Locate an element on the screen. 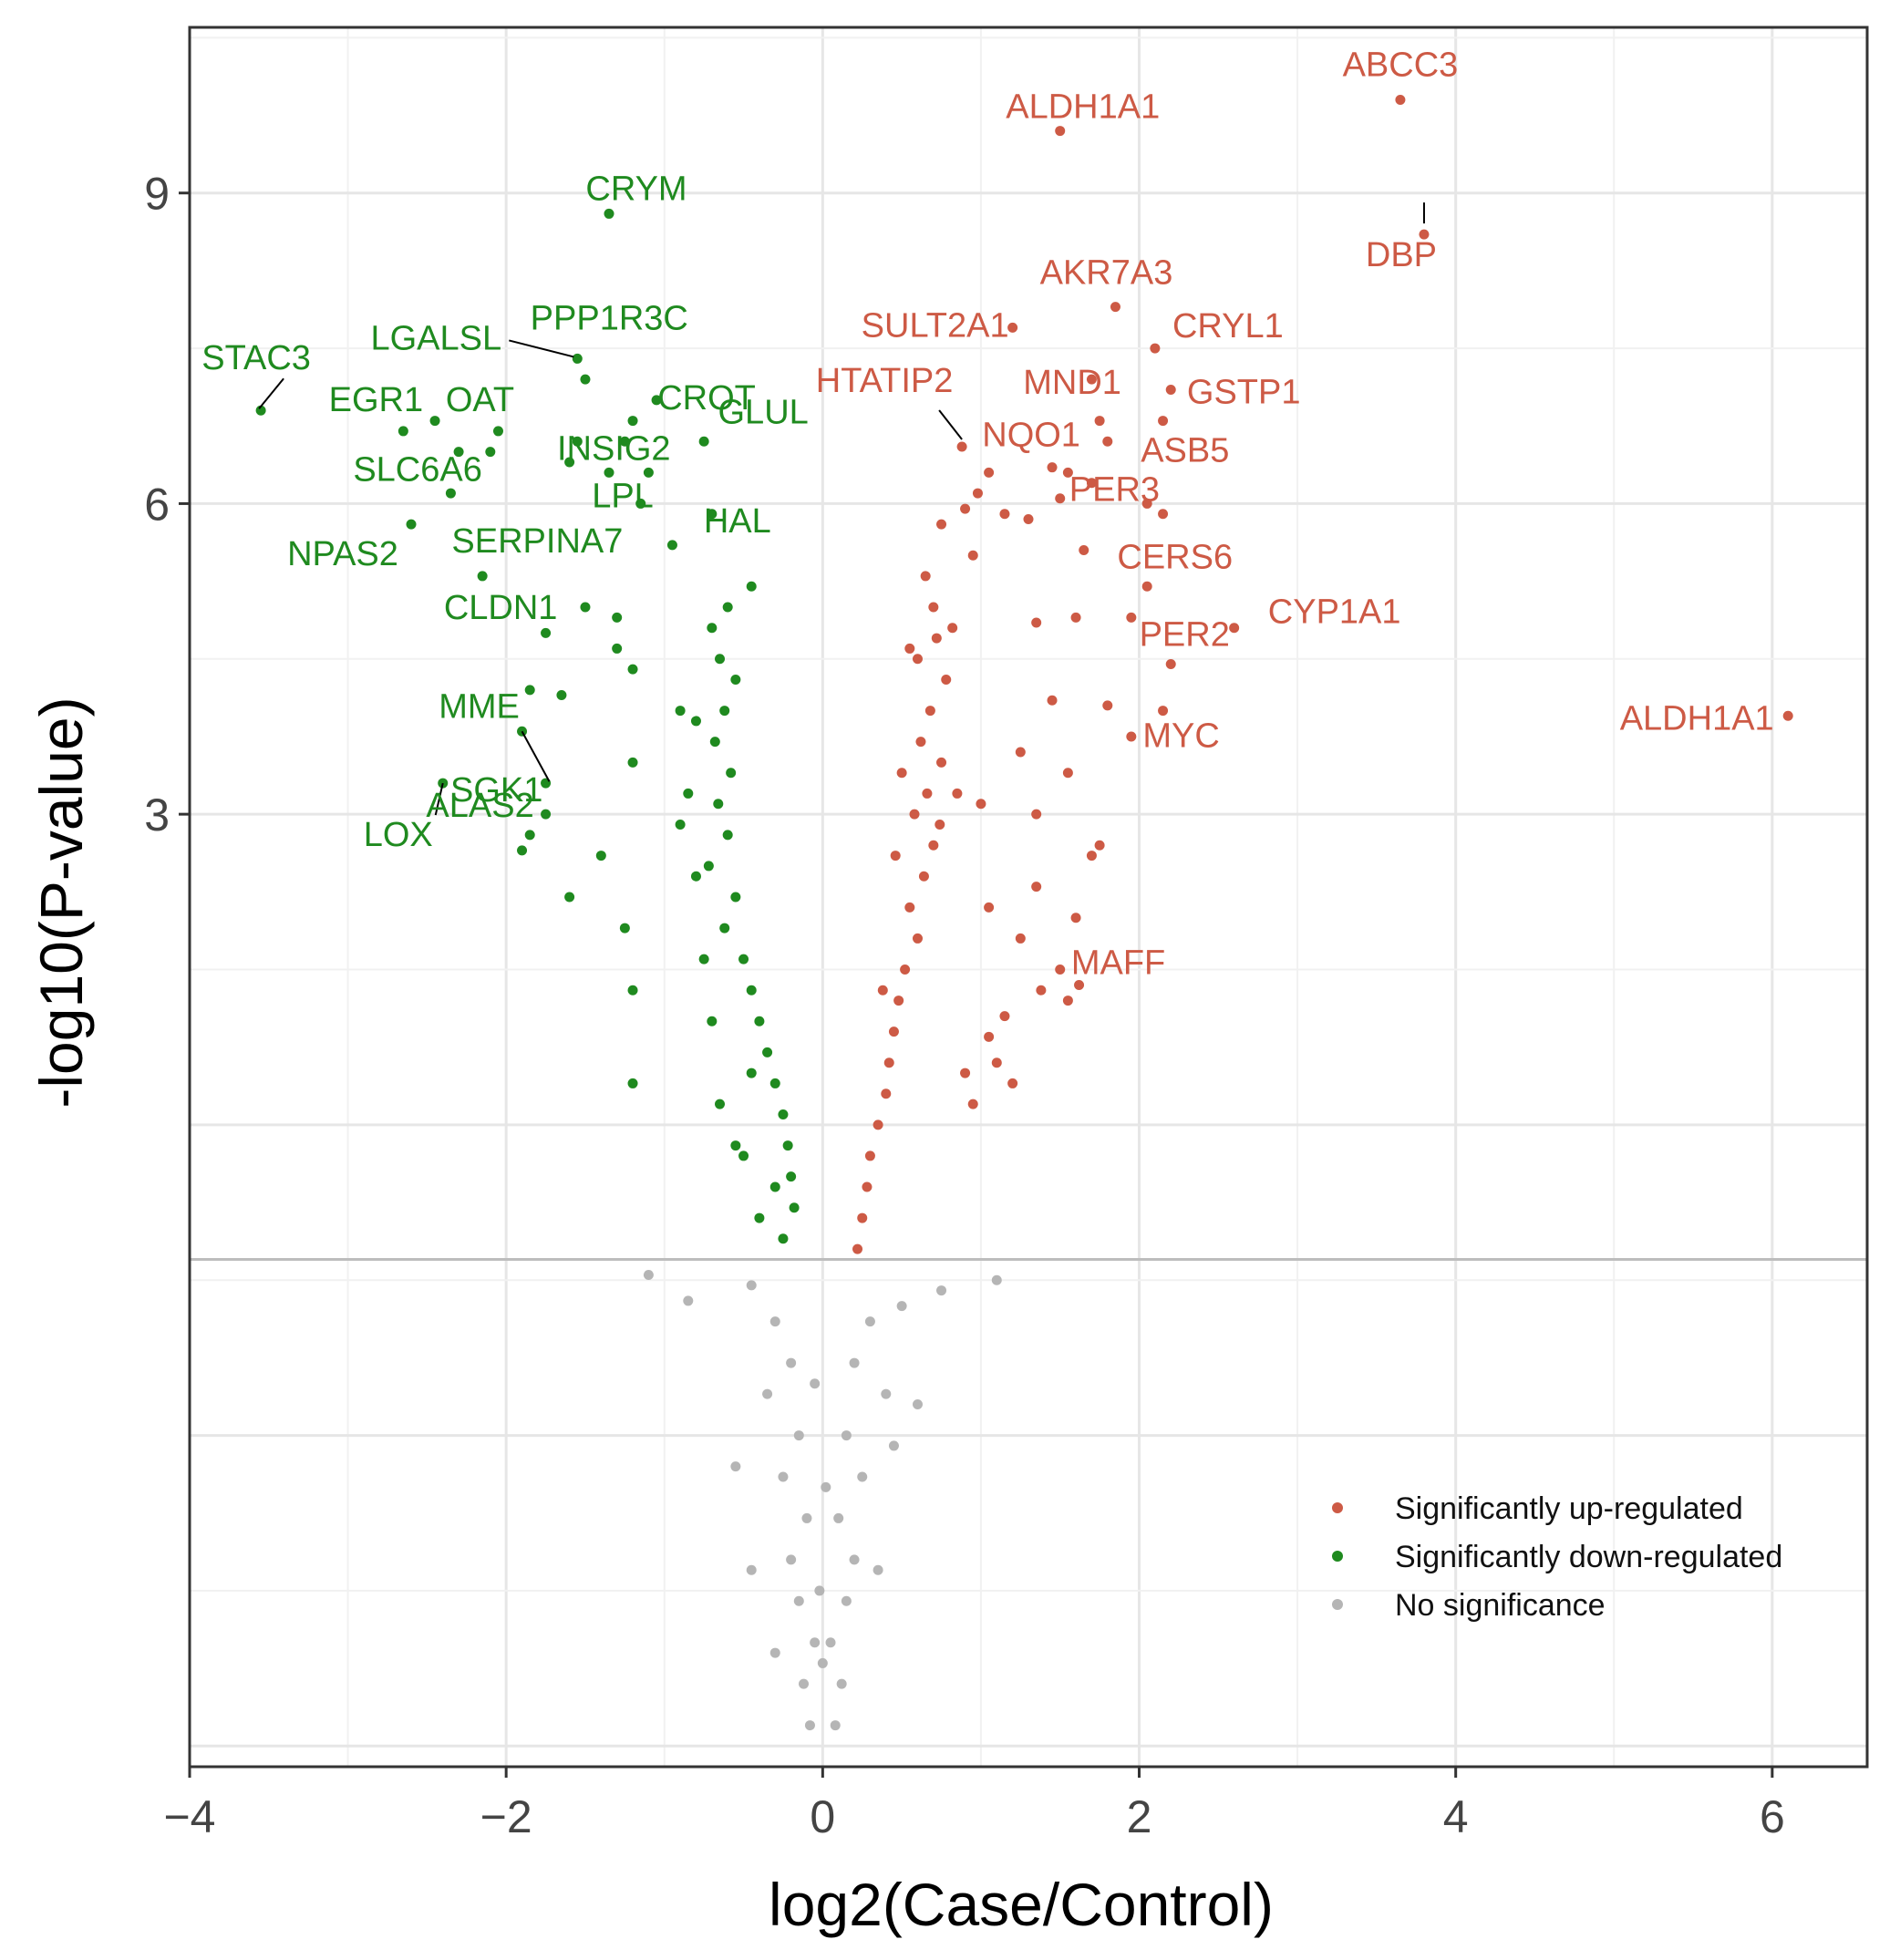 The image size is (1900, 1960). gene-label-egr1: EGR1 is located at coordinates (376, 400).